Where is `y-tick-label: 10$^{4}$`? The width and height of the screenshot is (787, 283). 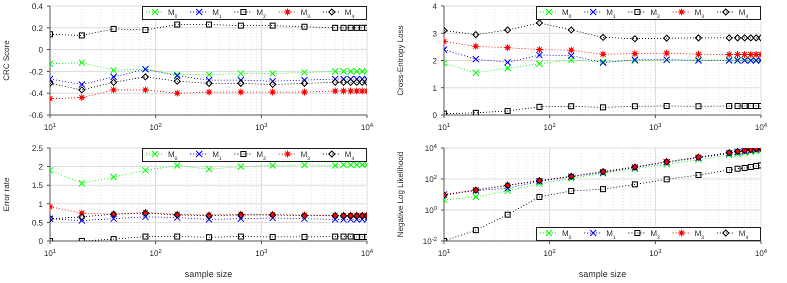 y-tick-label: 10$^{4}$ is located at coordinates (431, 147).